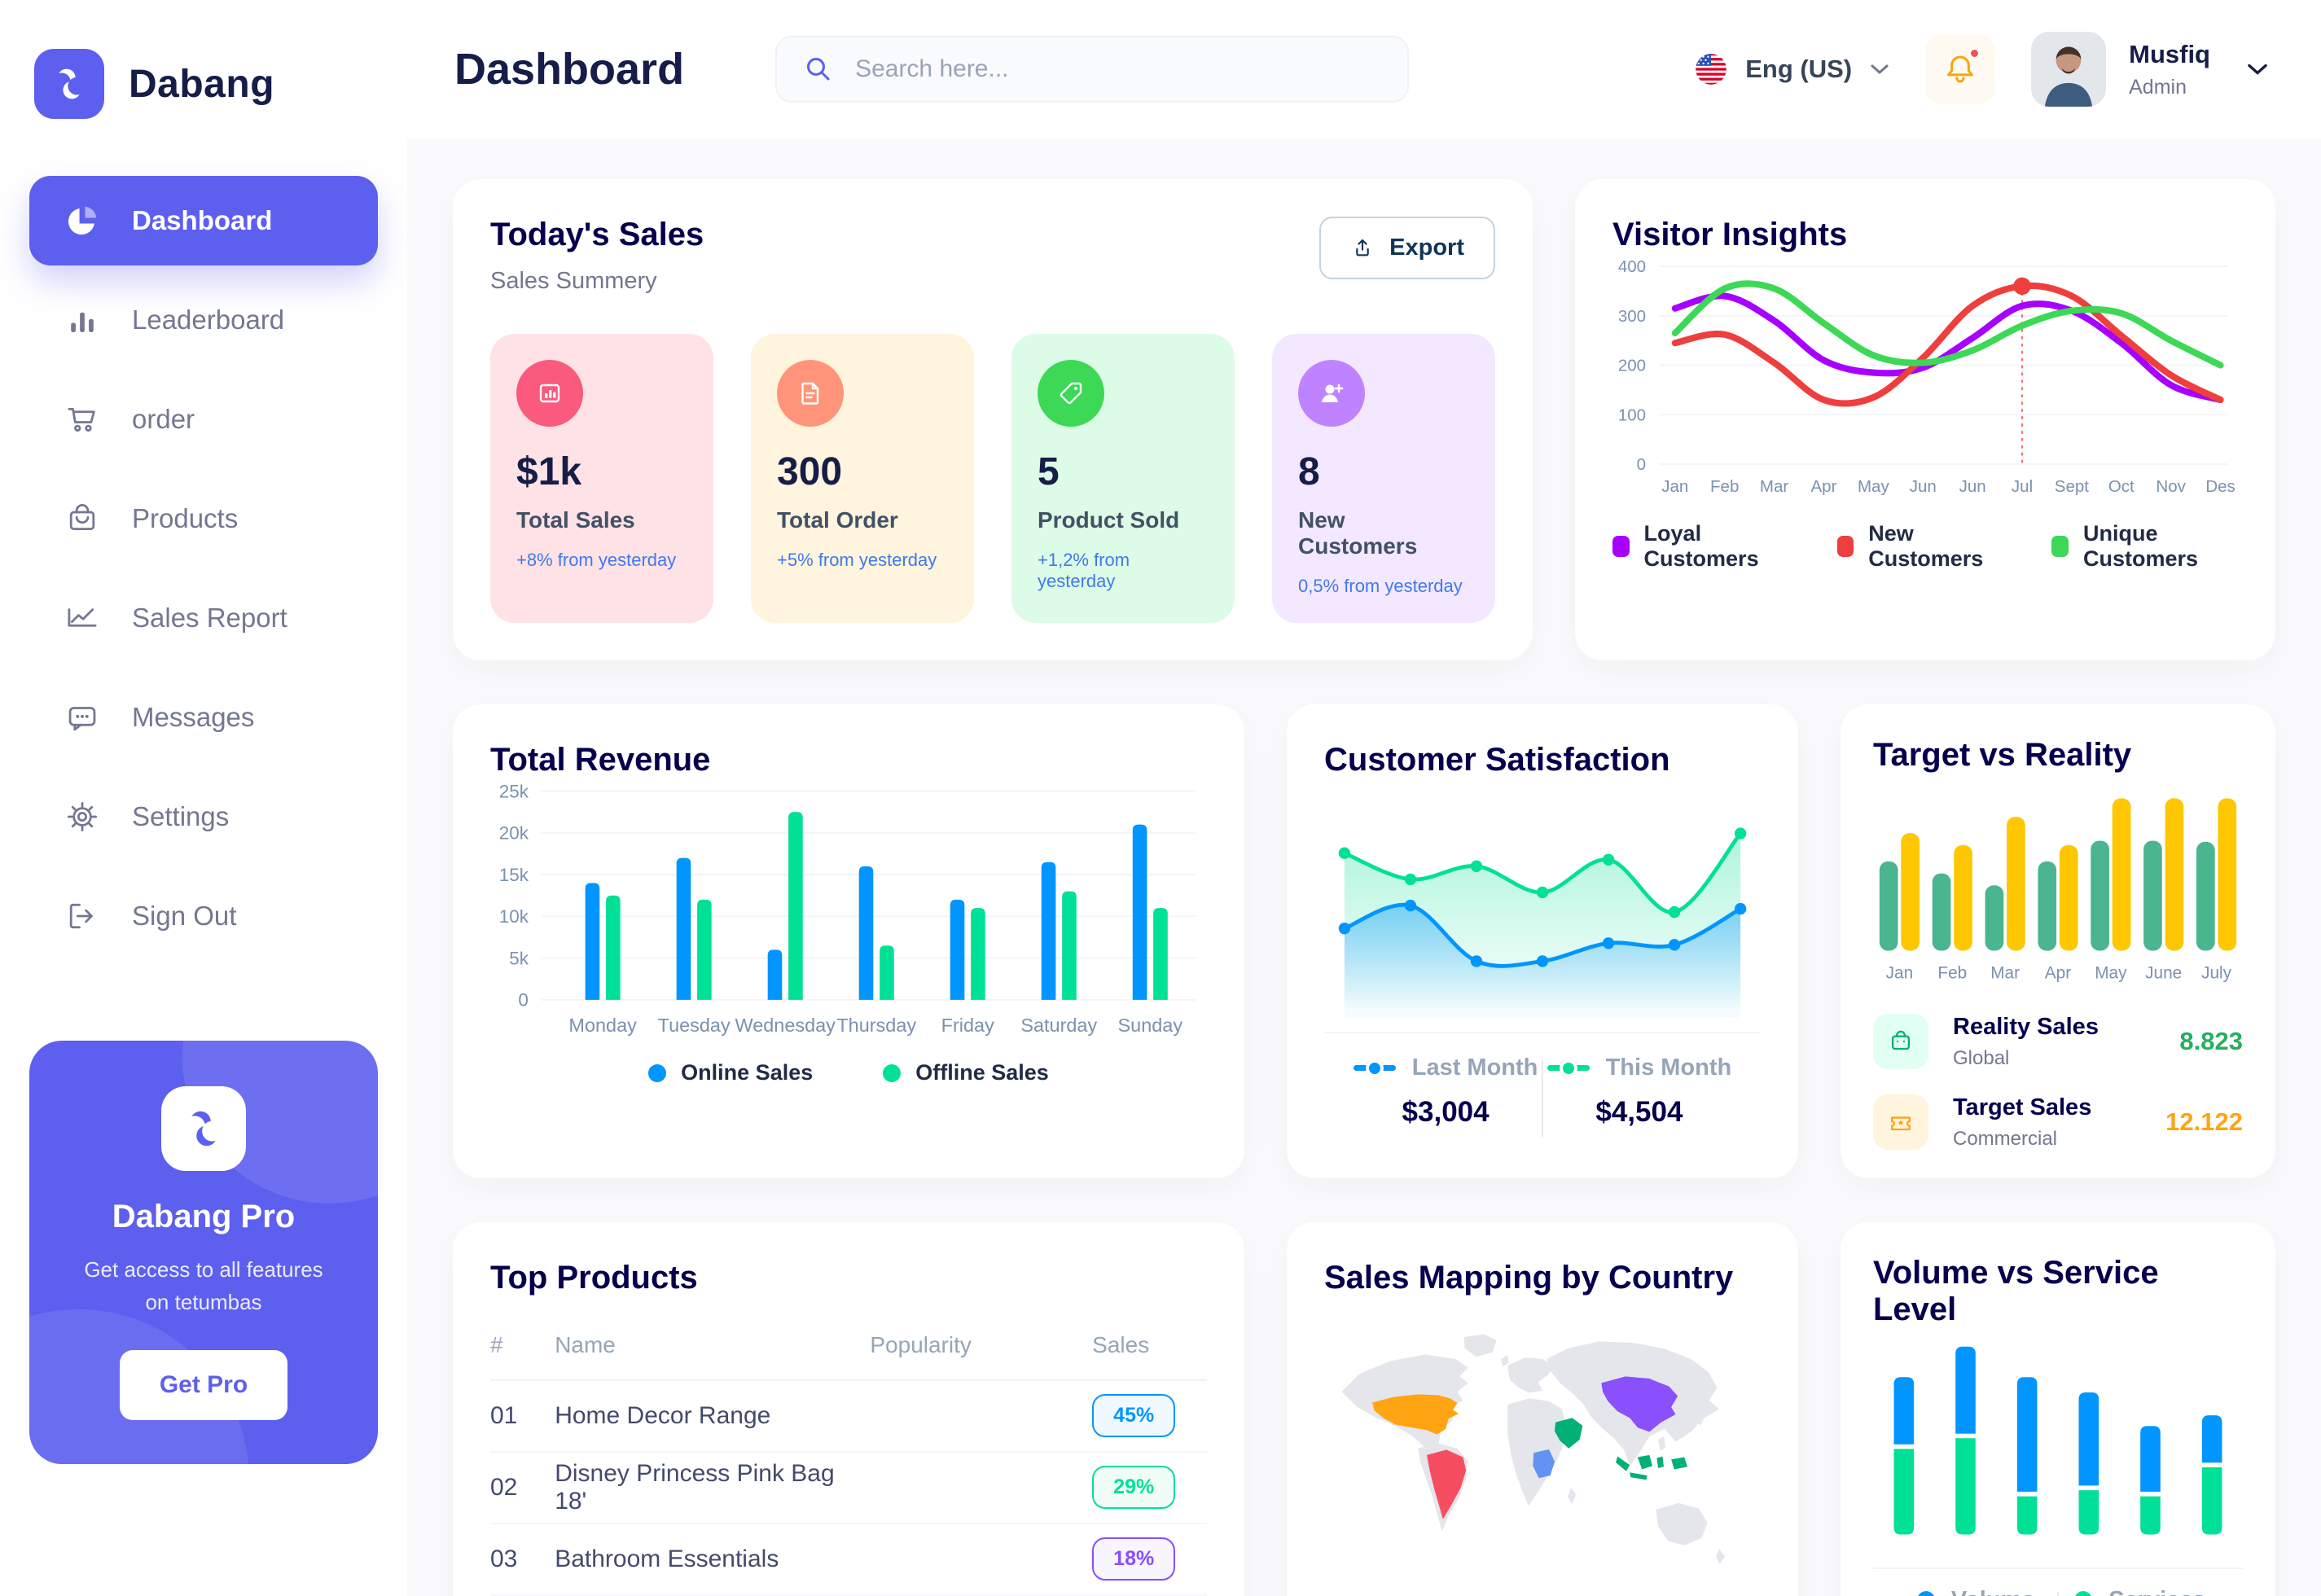  What do you see at coordinates (203, 1384) in the screenshot?
I see `get-pro-button: Get Pro` at bounding box center [203, 1384].